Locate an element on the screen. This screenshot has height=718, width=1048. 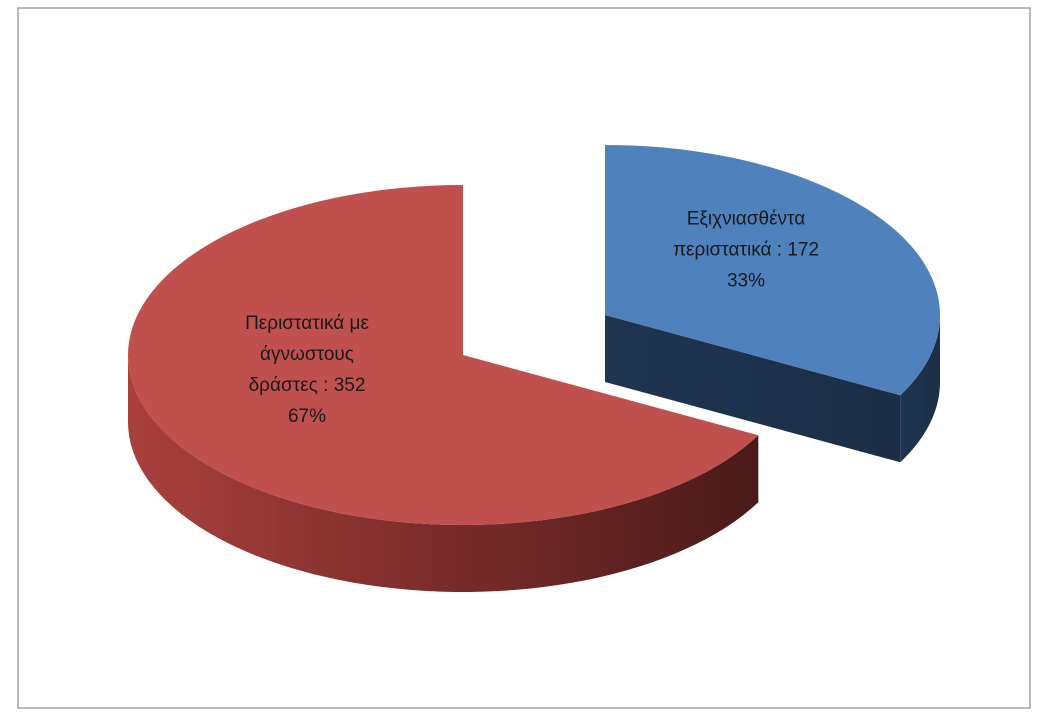
value-label: 352 is located at coordinates (349, 385).